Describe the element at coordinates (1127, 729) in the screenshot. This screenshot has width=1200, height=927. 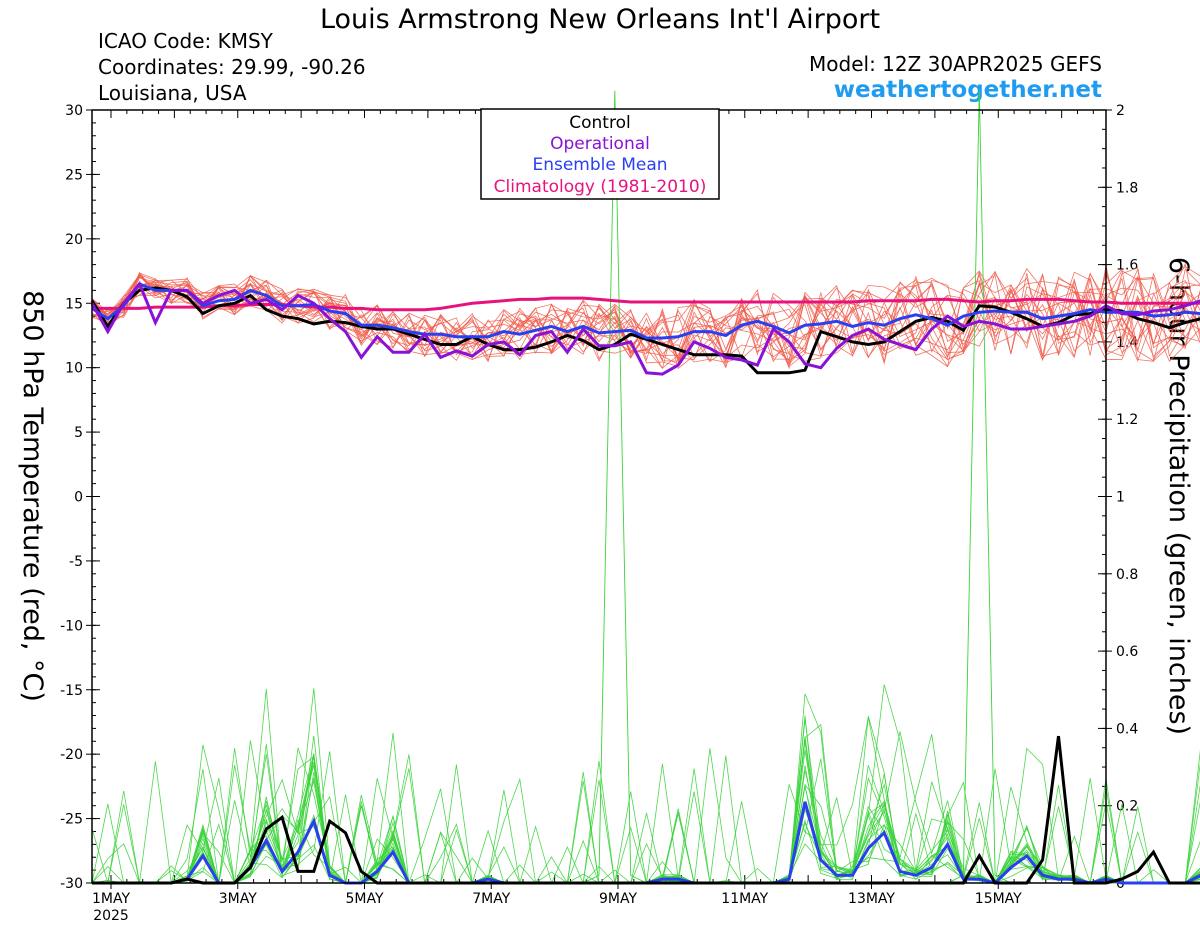
I see `y2-tick-label: 0.4` at that location.